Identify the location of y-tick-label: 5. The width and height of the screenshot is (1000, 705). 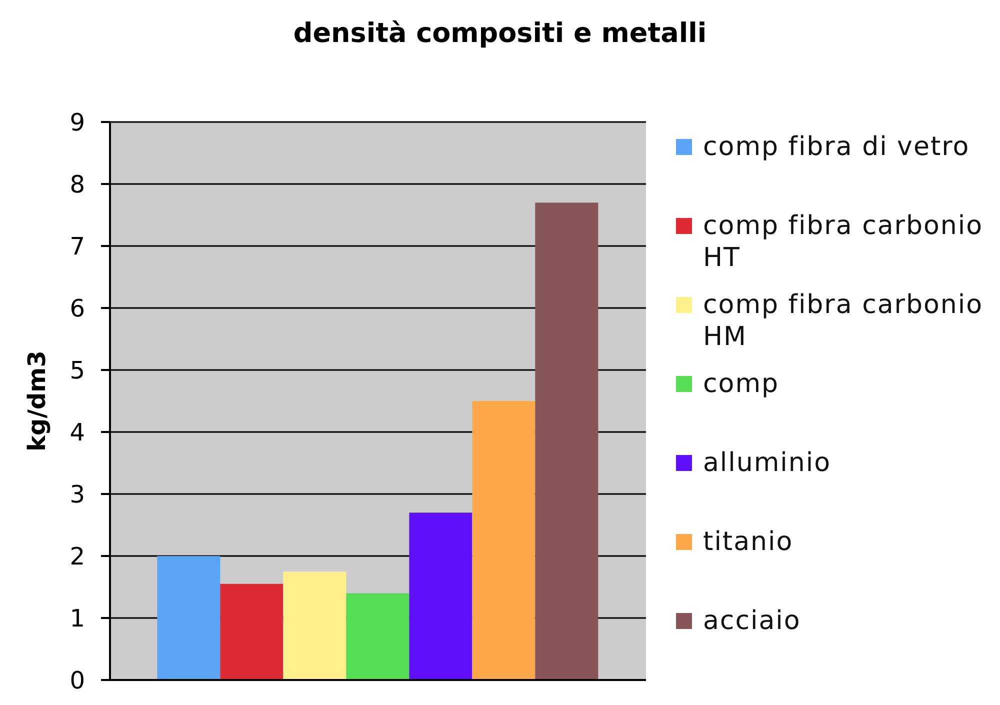
(77, 370).